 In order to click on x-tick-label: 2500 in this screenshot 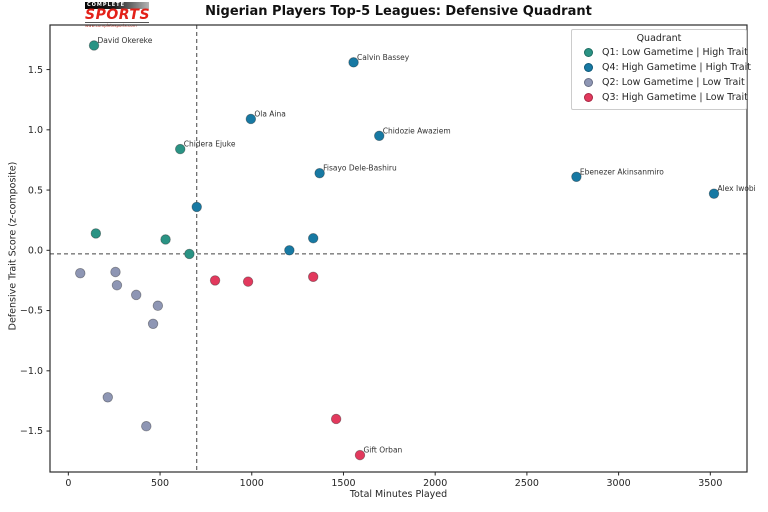, I will do `click(527, 483)`.